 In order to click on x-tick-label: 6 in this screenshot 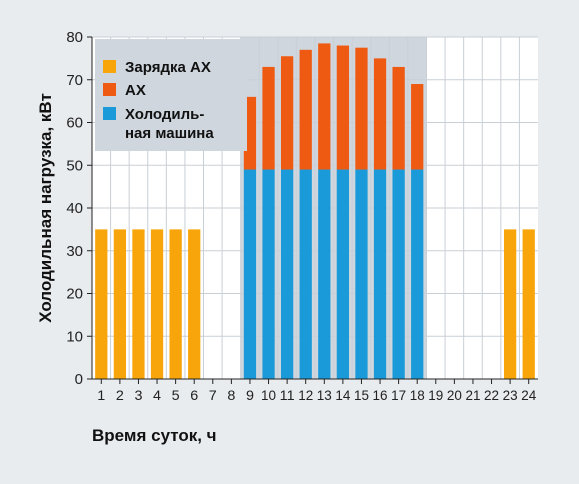, I will do `click(194, 395)`.